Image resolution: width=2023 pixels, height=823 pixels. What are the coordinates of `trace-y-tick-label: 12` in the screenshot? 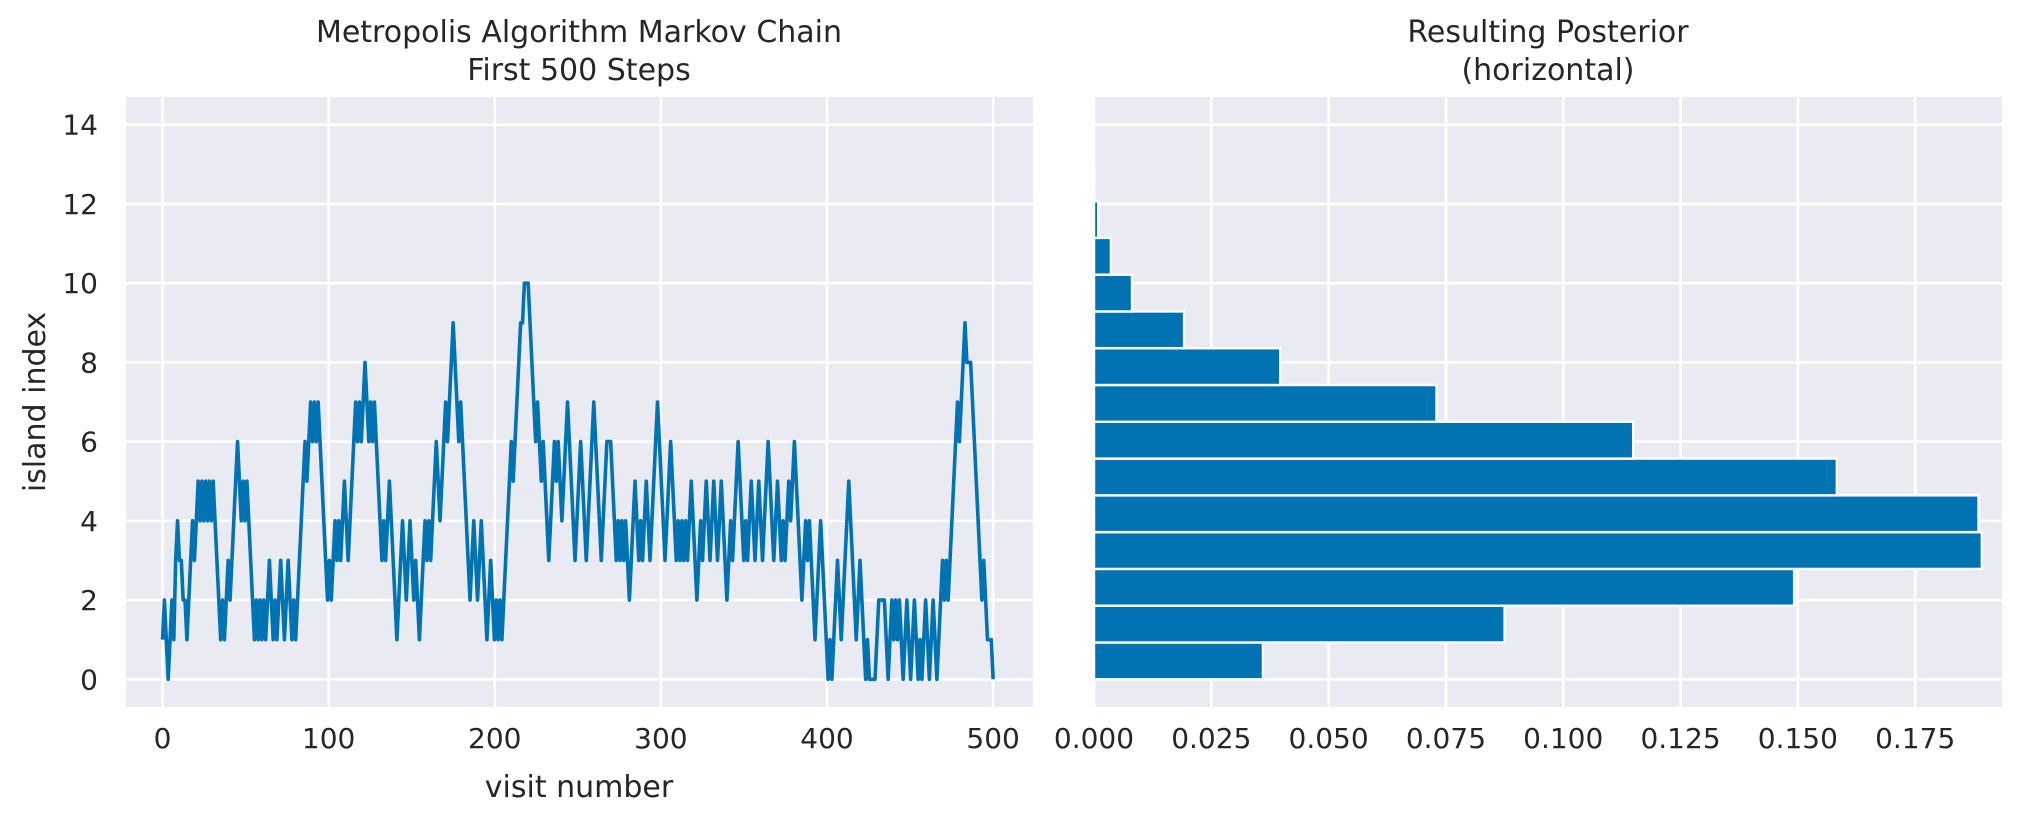 It's located at (80, 204).